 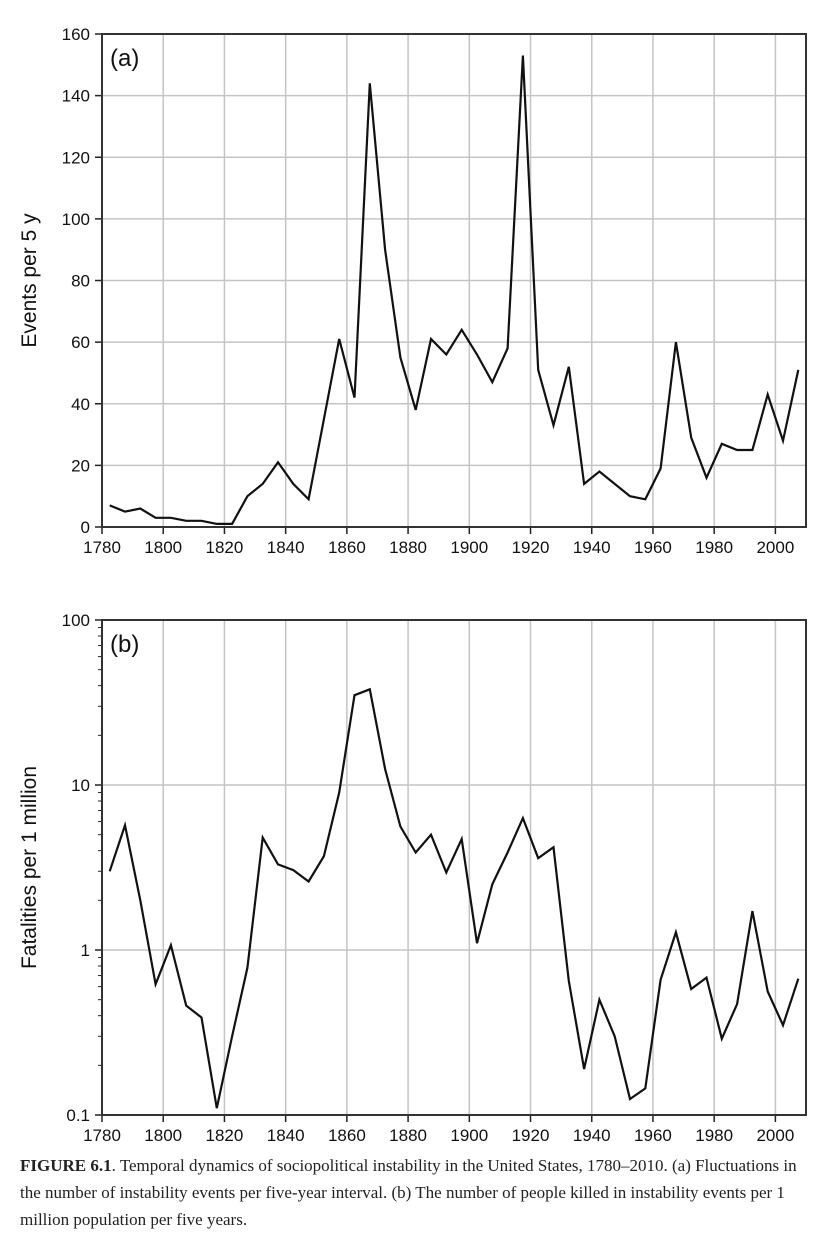 What do you see at coordinates (80, 785) in the screenshot?
I see `y-tick-label: 10` at bounding box center [80, 785].